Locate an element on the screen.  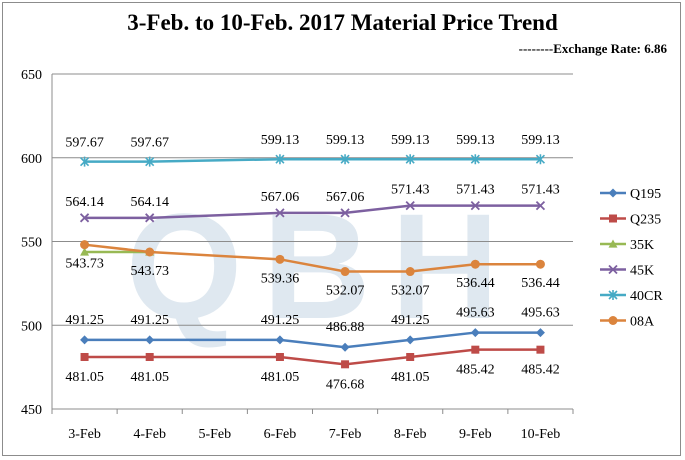
legend-marker-45k is located at coordinates (613, 269).